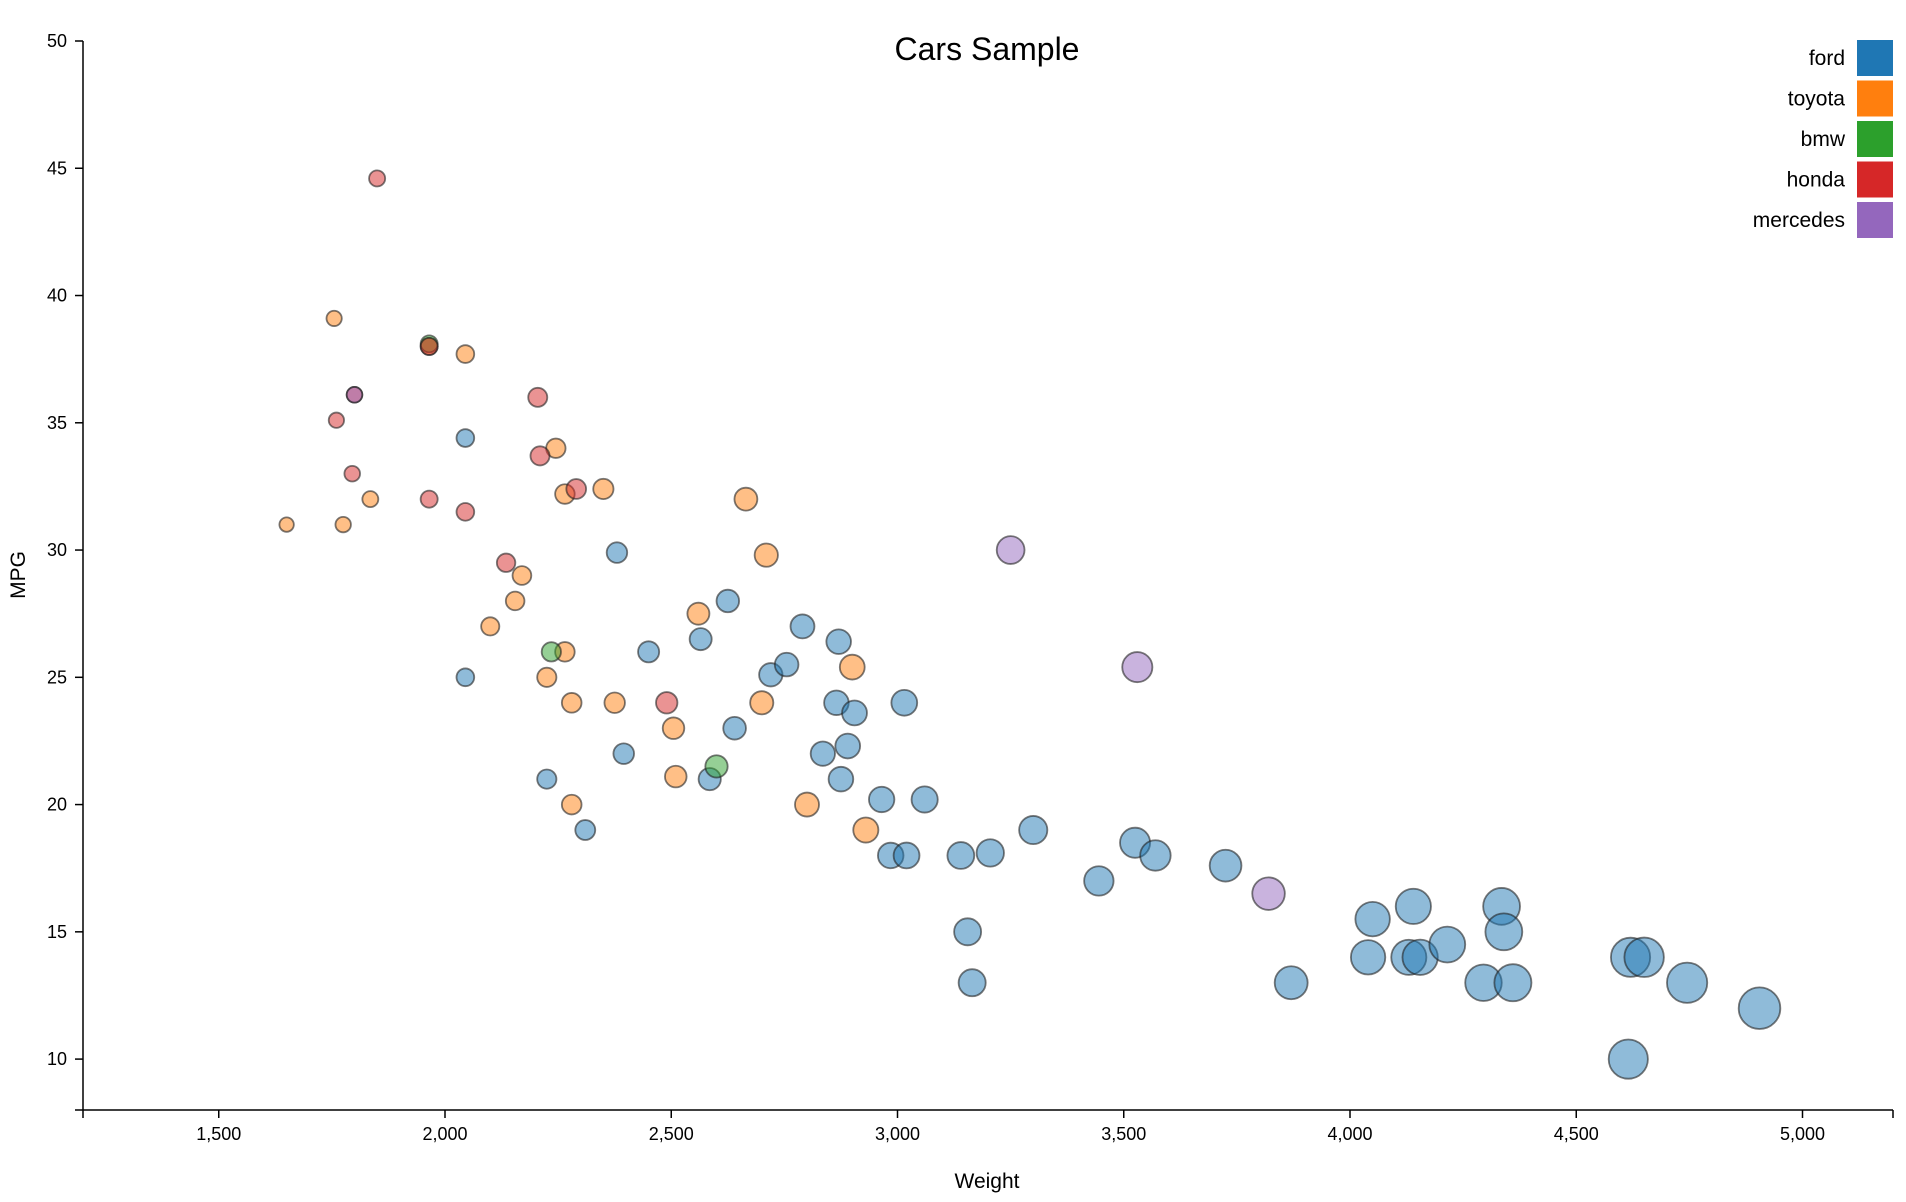 This screenshot has height=1202, width=1906. Describe the element at coordinates (1875, 139) in the screenshot. I see `legend-swatch` at that location.